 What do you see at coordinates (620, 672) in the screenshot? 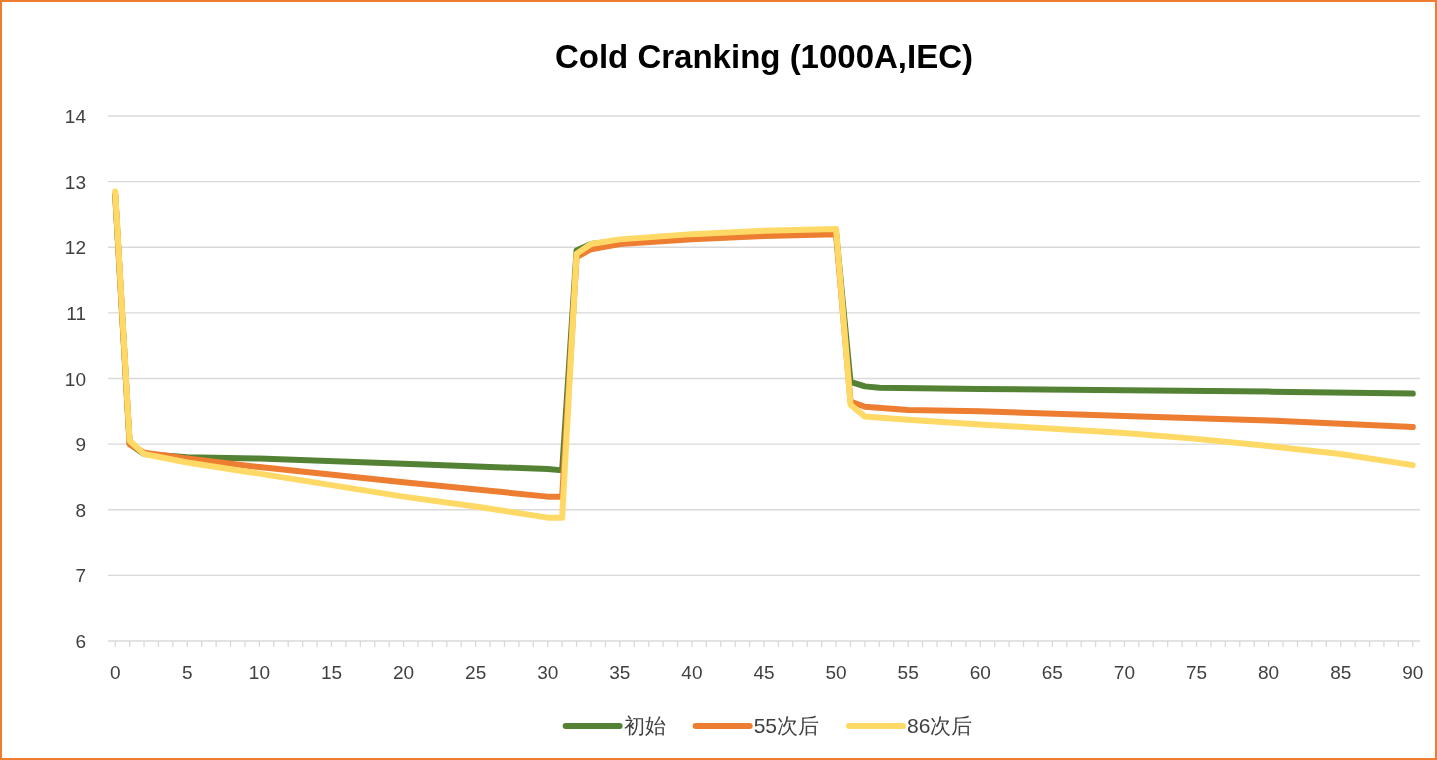
I see `x-tick-label: 35` at bounding box center [620, 672].